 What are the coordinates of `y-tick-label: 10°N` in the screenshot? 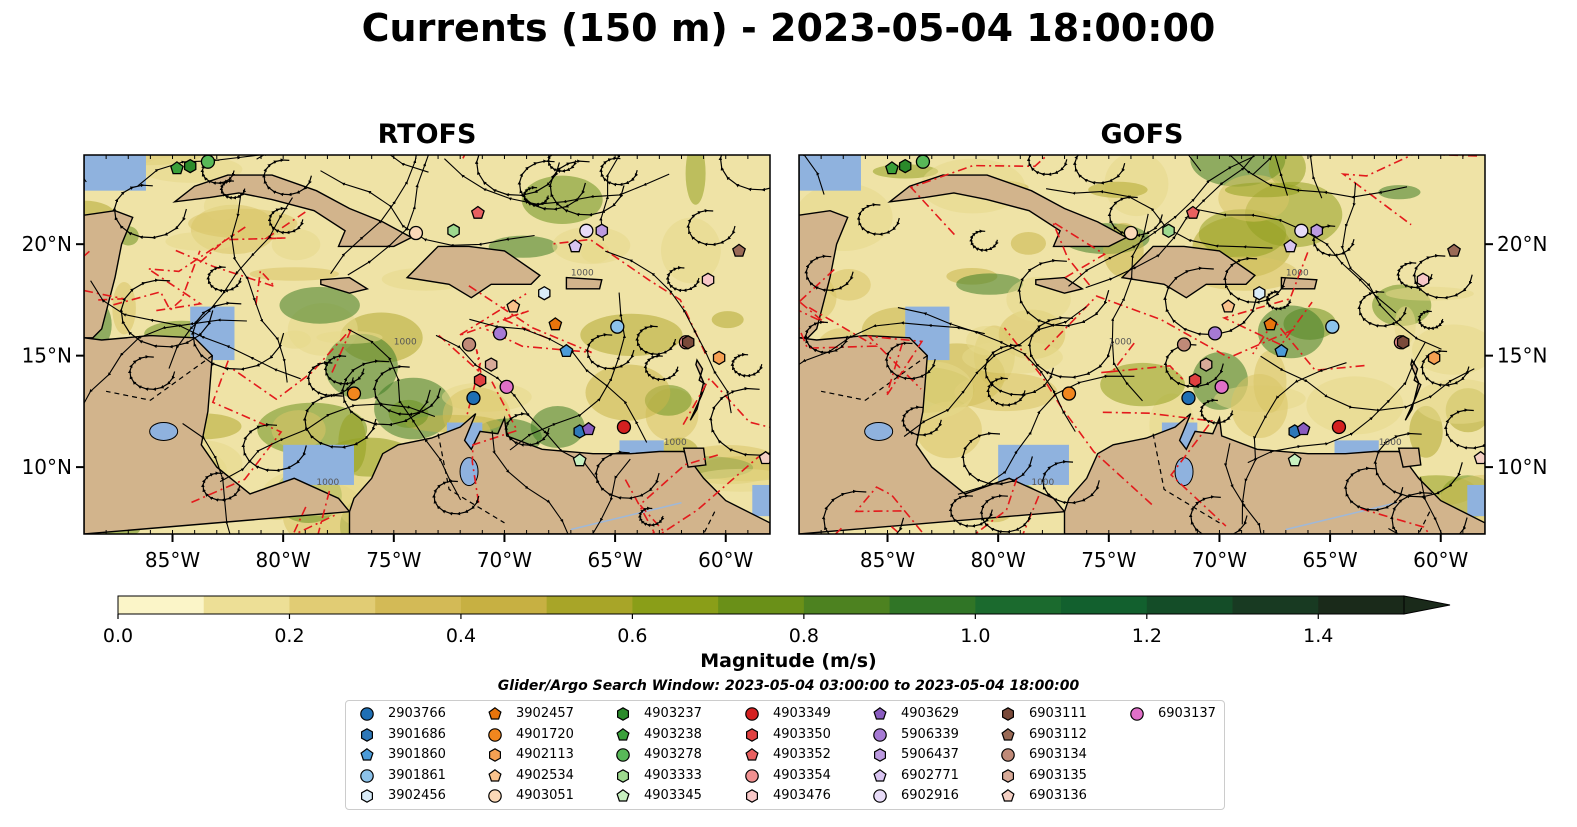 It's located at (47, 467).